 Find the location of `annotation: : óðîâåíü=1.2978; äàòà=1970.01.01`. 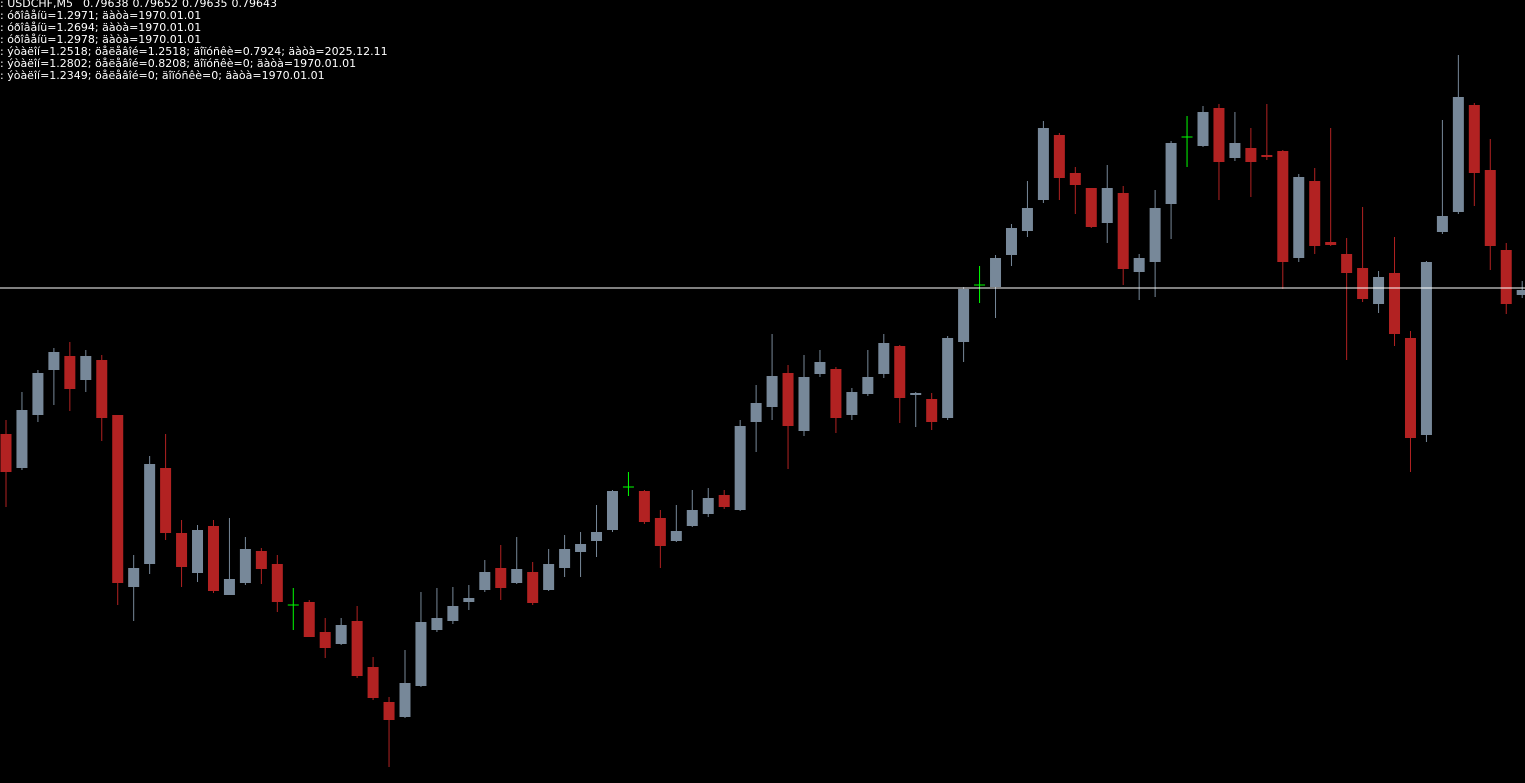

annotation: : óðîâåíü=1.2978; äàòà=1970.01.01 is located at coordinates (100, 39).